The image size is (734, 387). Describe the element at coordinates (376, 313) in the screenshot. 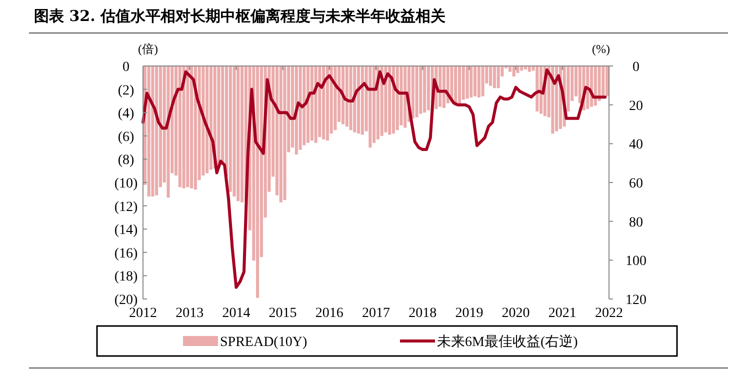

I see `x-tick-label: 2017` at that location.